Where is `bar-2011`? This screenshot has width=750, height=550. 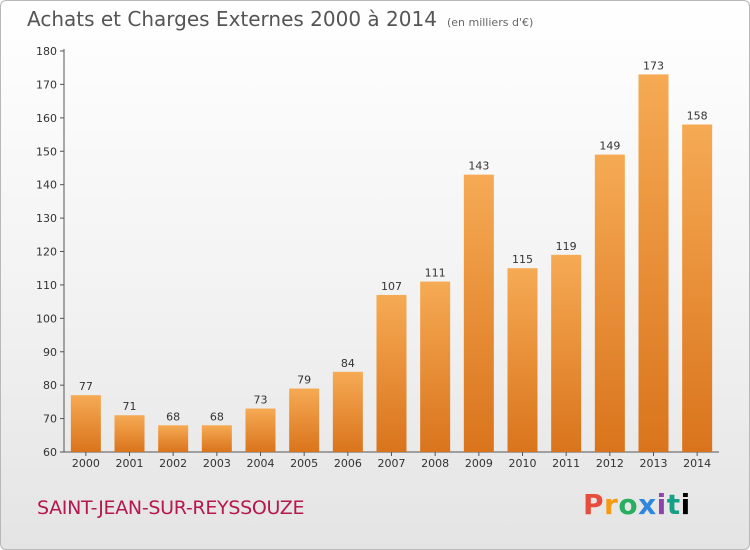
bar-2011 is located at coordinates (566, 353).